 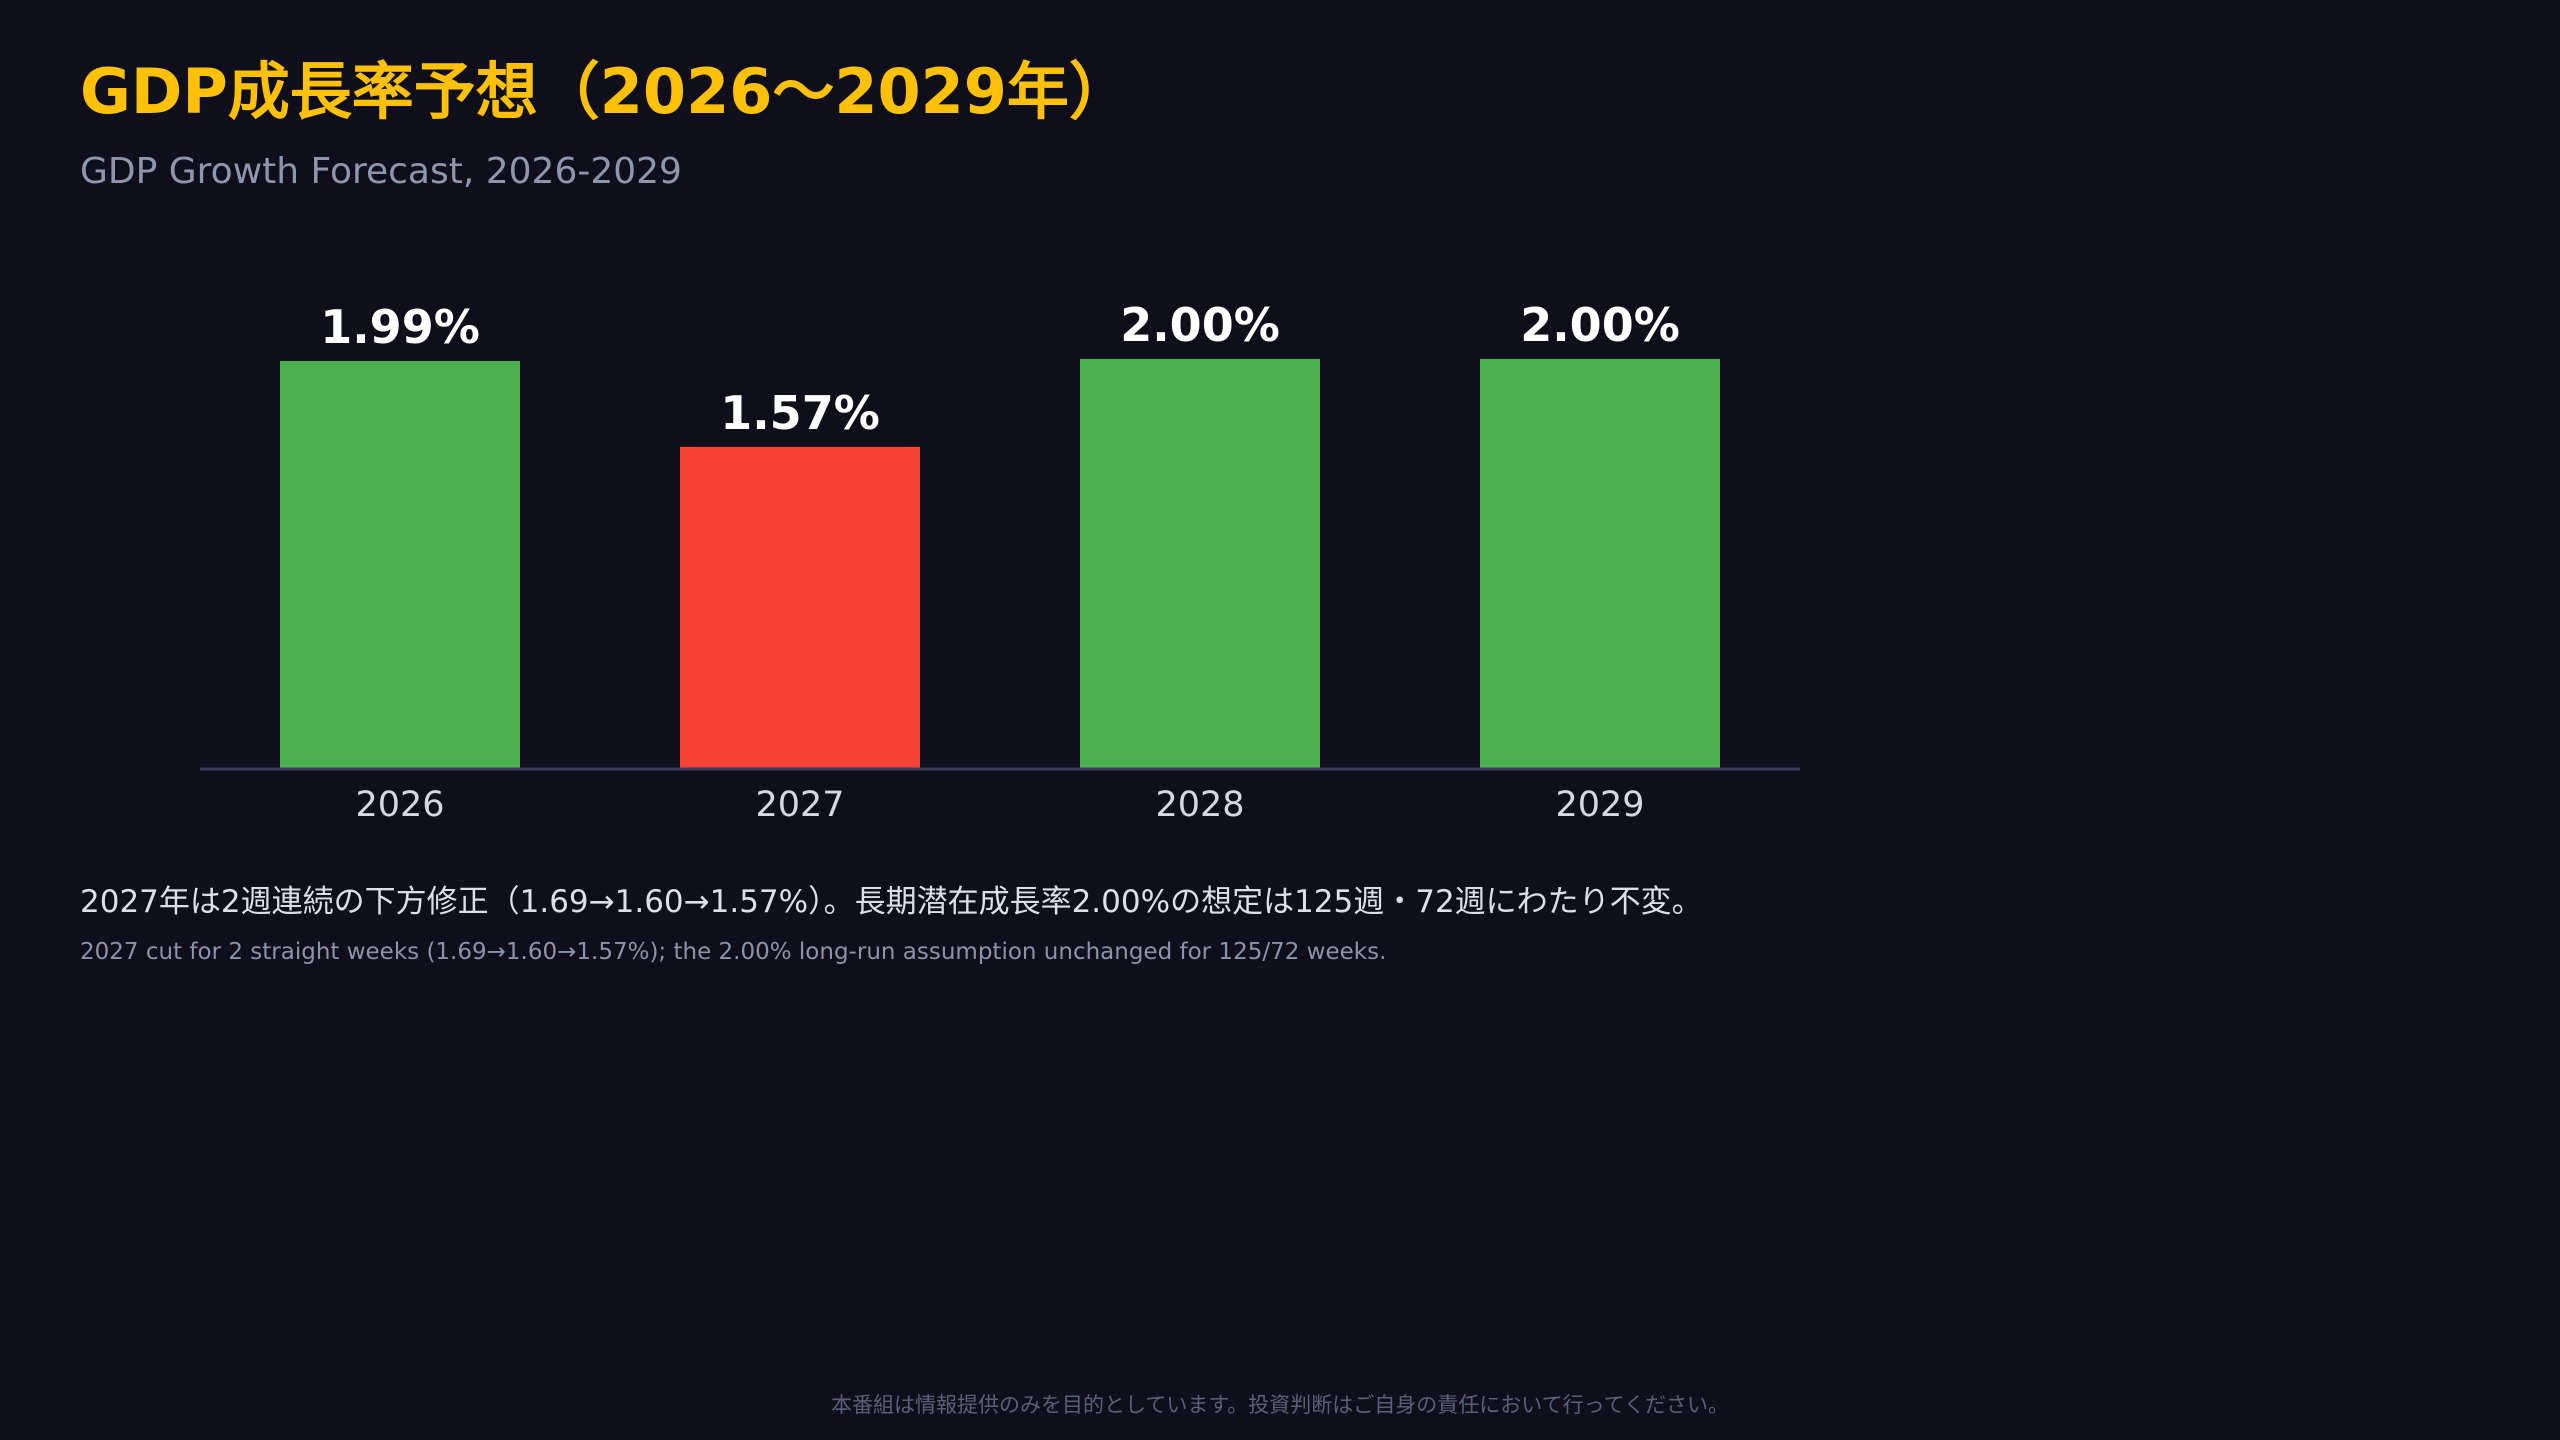 What do you see at coordinates (1200, 563) in the screenshot?
I see `bar-2028` at bounding box center [1200, 563].